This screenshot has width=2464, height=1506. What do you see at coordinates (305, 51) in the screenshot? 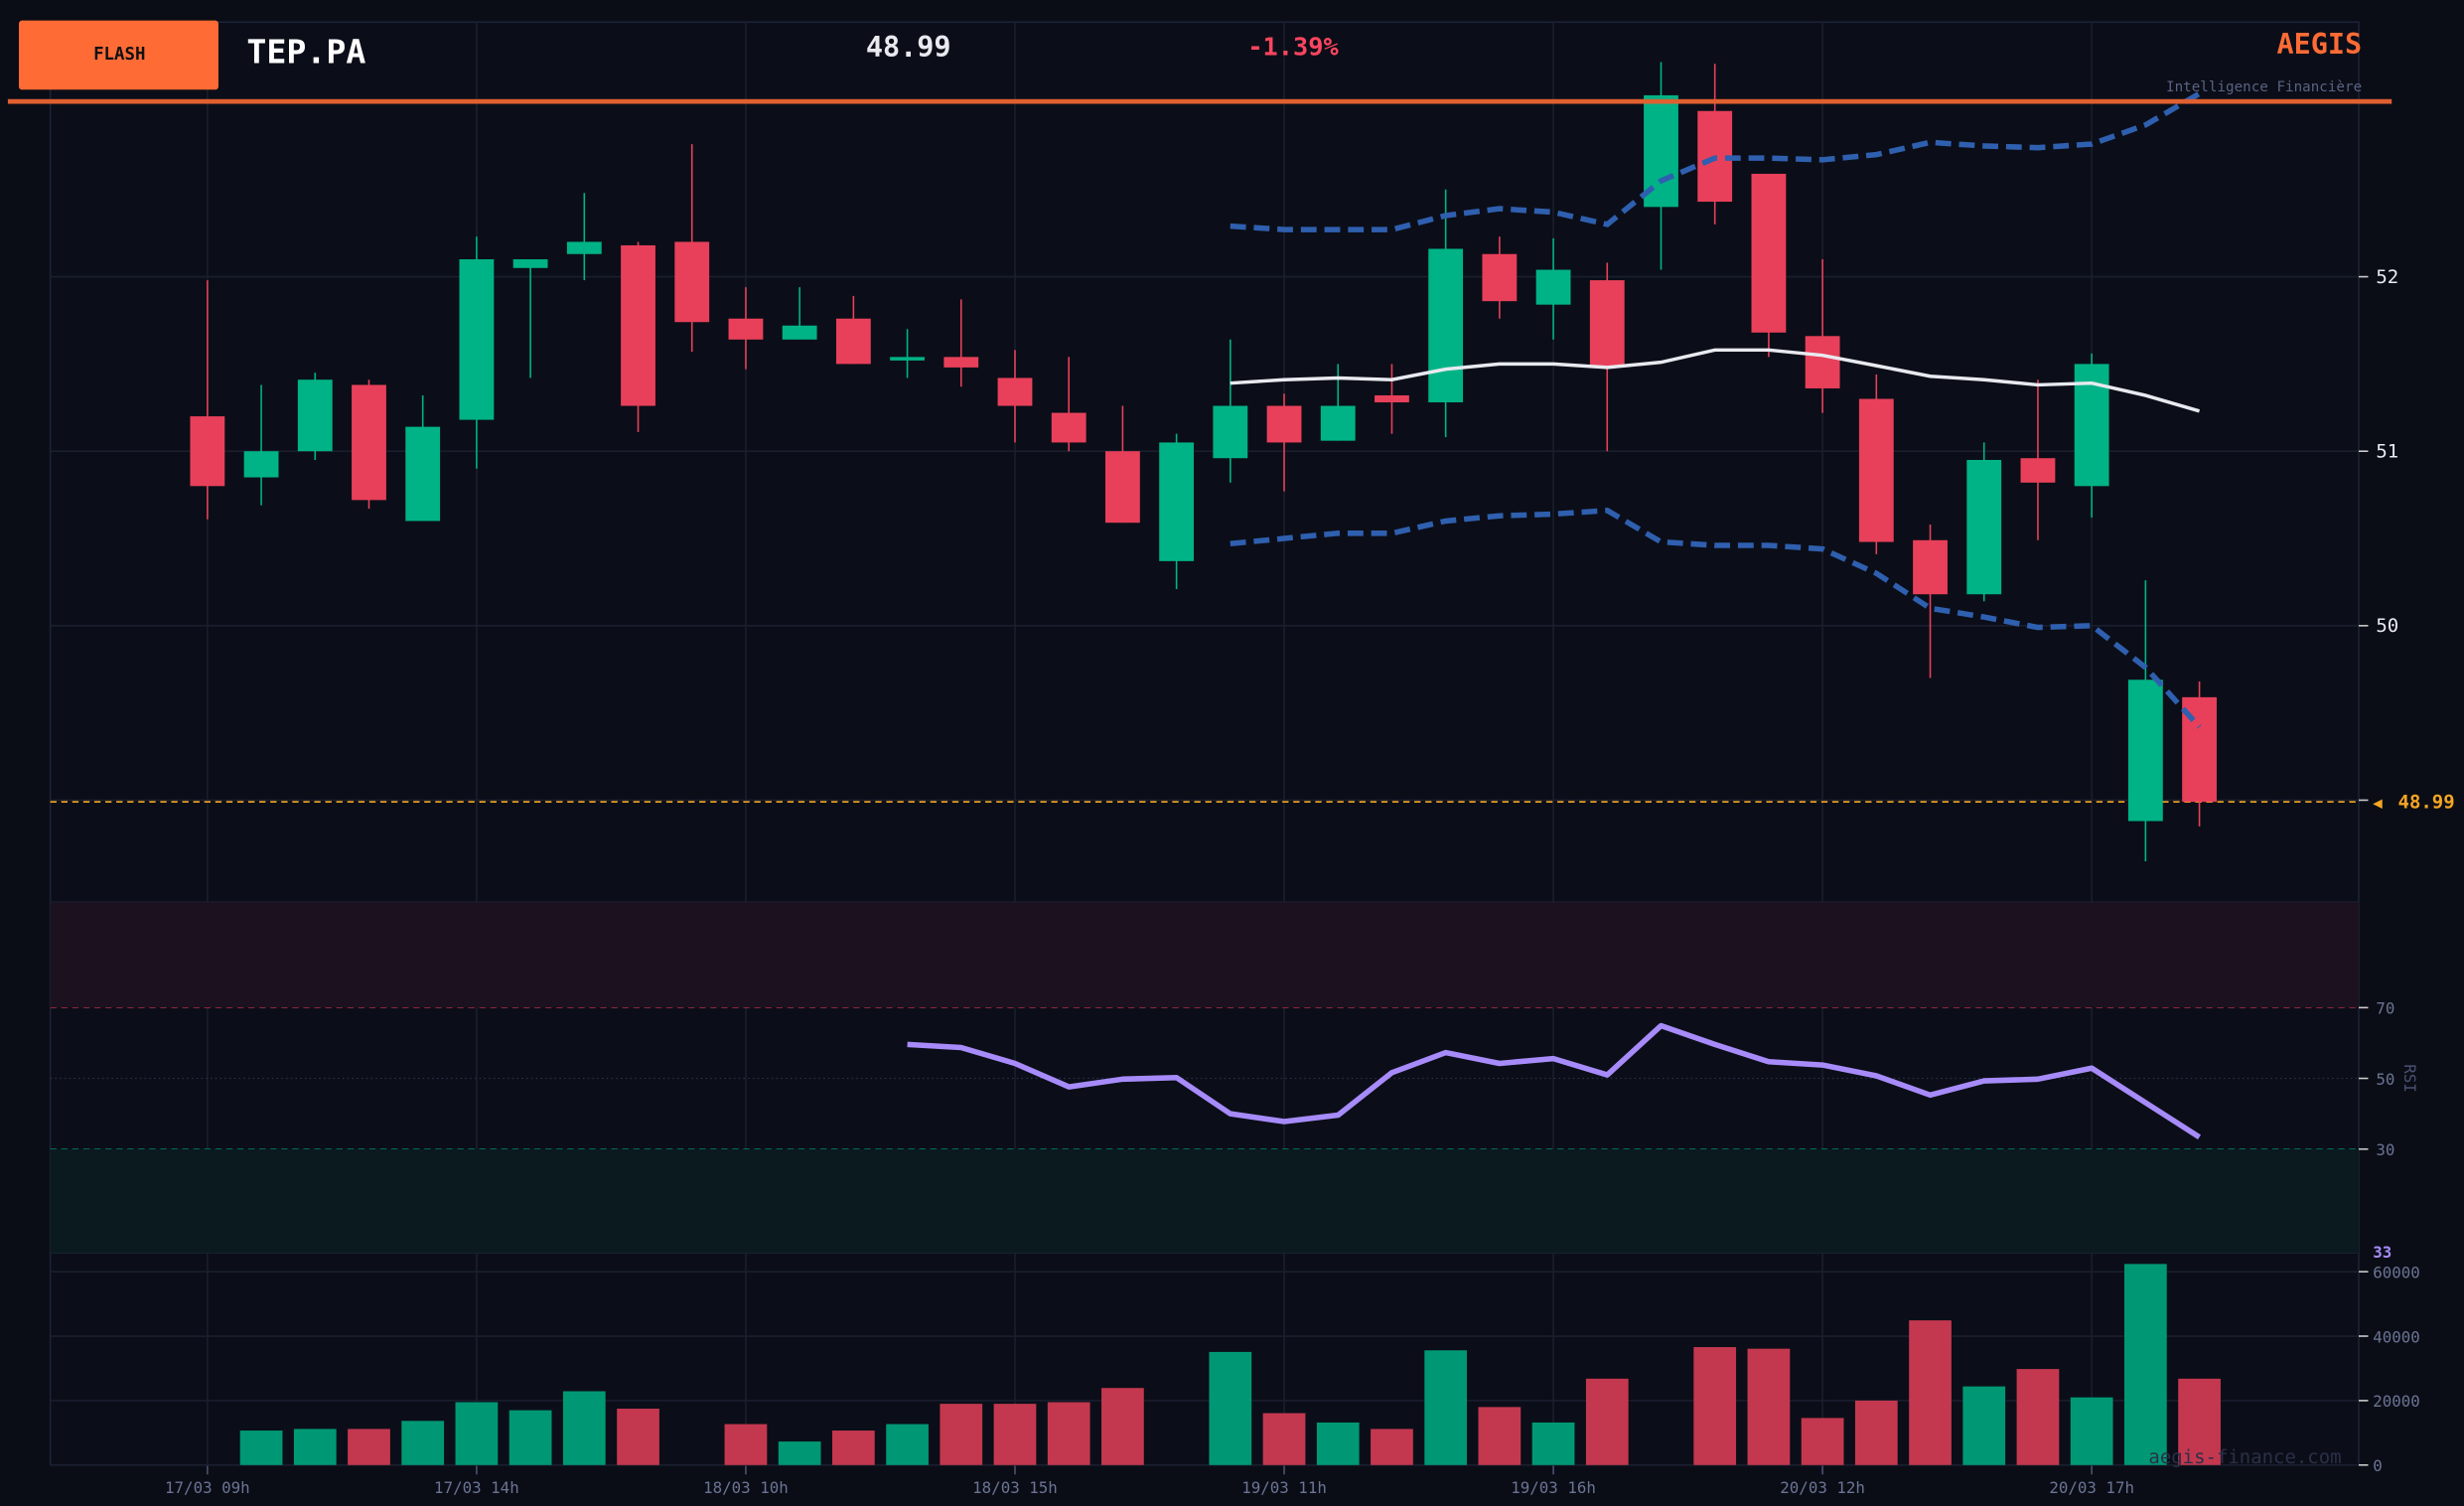
I see `ticker-symbol: TEP.PA` at bounding box center [305, 51].